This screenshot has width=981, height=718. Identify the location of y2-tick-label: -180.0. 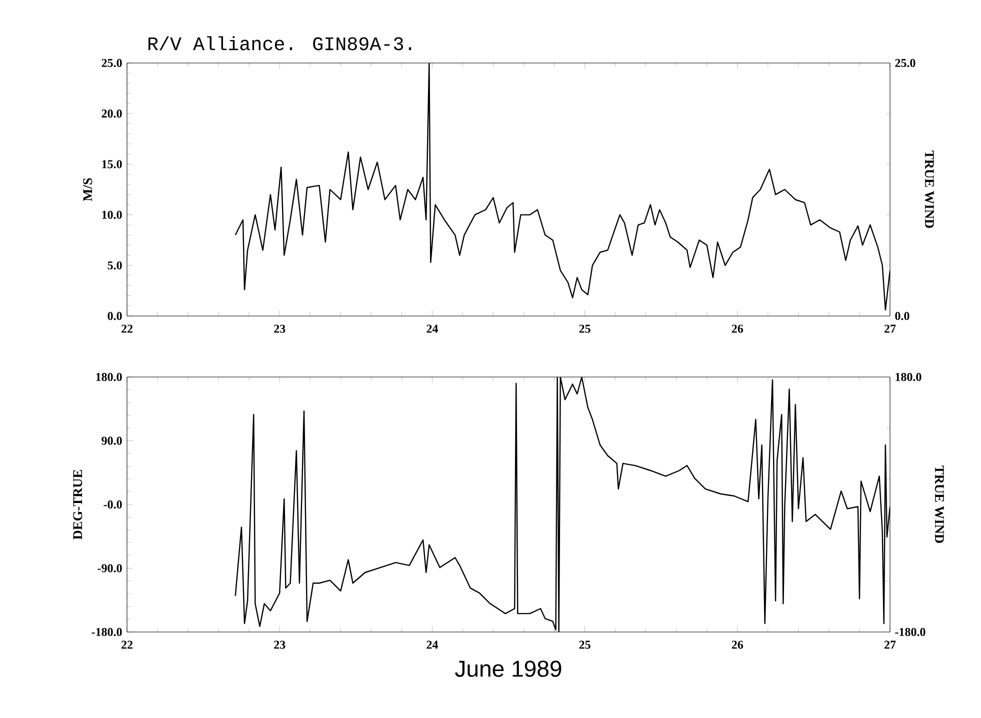
(910, 632).